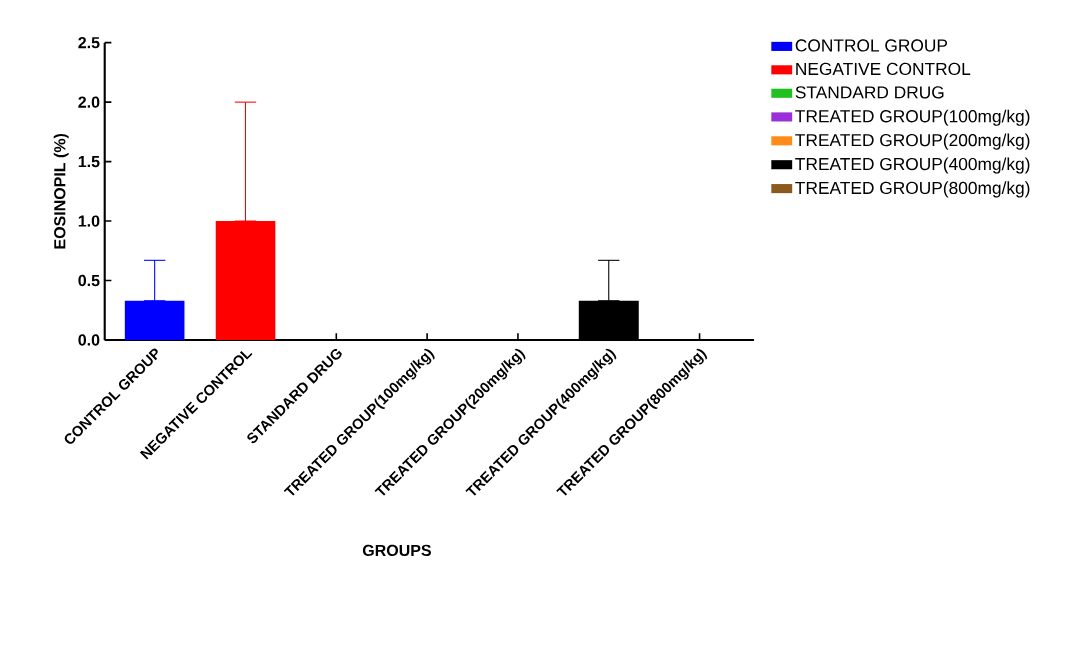 This screenshot has width=1092, height=645. What do you see at coordinates (869, 92) in the screenshot?
I see `legend-label: STANDARD DRUG` at bounding box center [869, 92].